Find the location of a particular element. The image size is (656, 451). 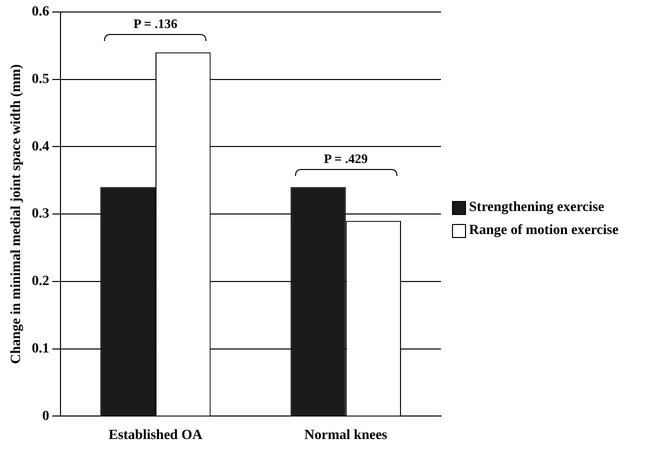

y-tick-label: 0.3 is located at coordinates (41, 214).